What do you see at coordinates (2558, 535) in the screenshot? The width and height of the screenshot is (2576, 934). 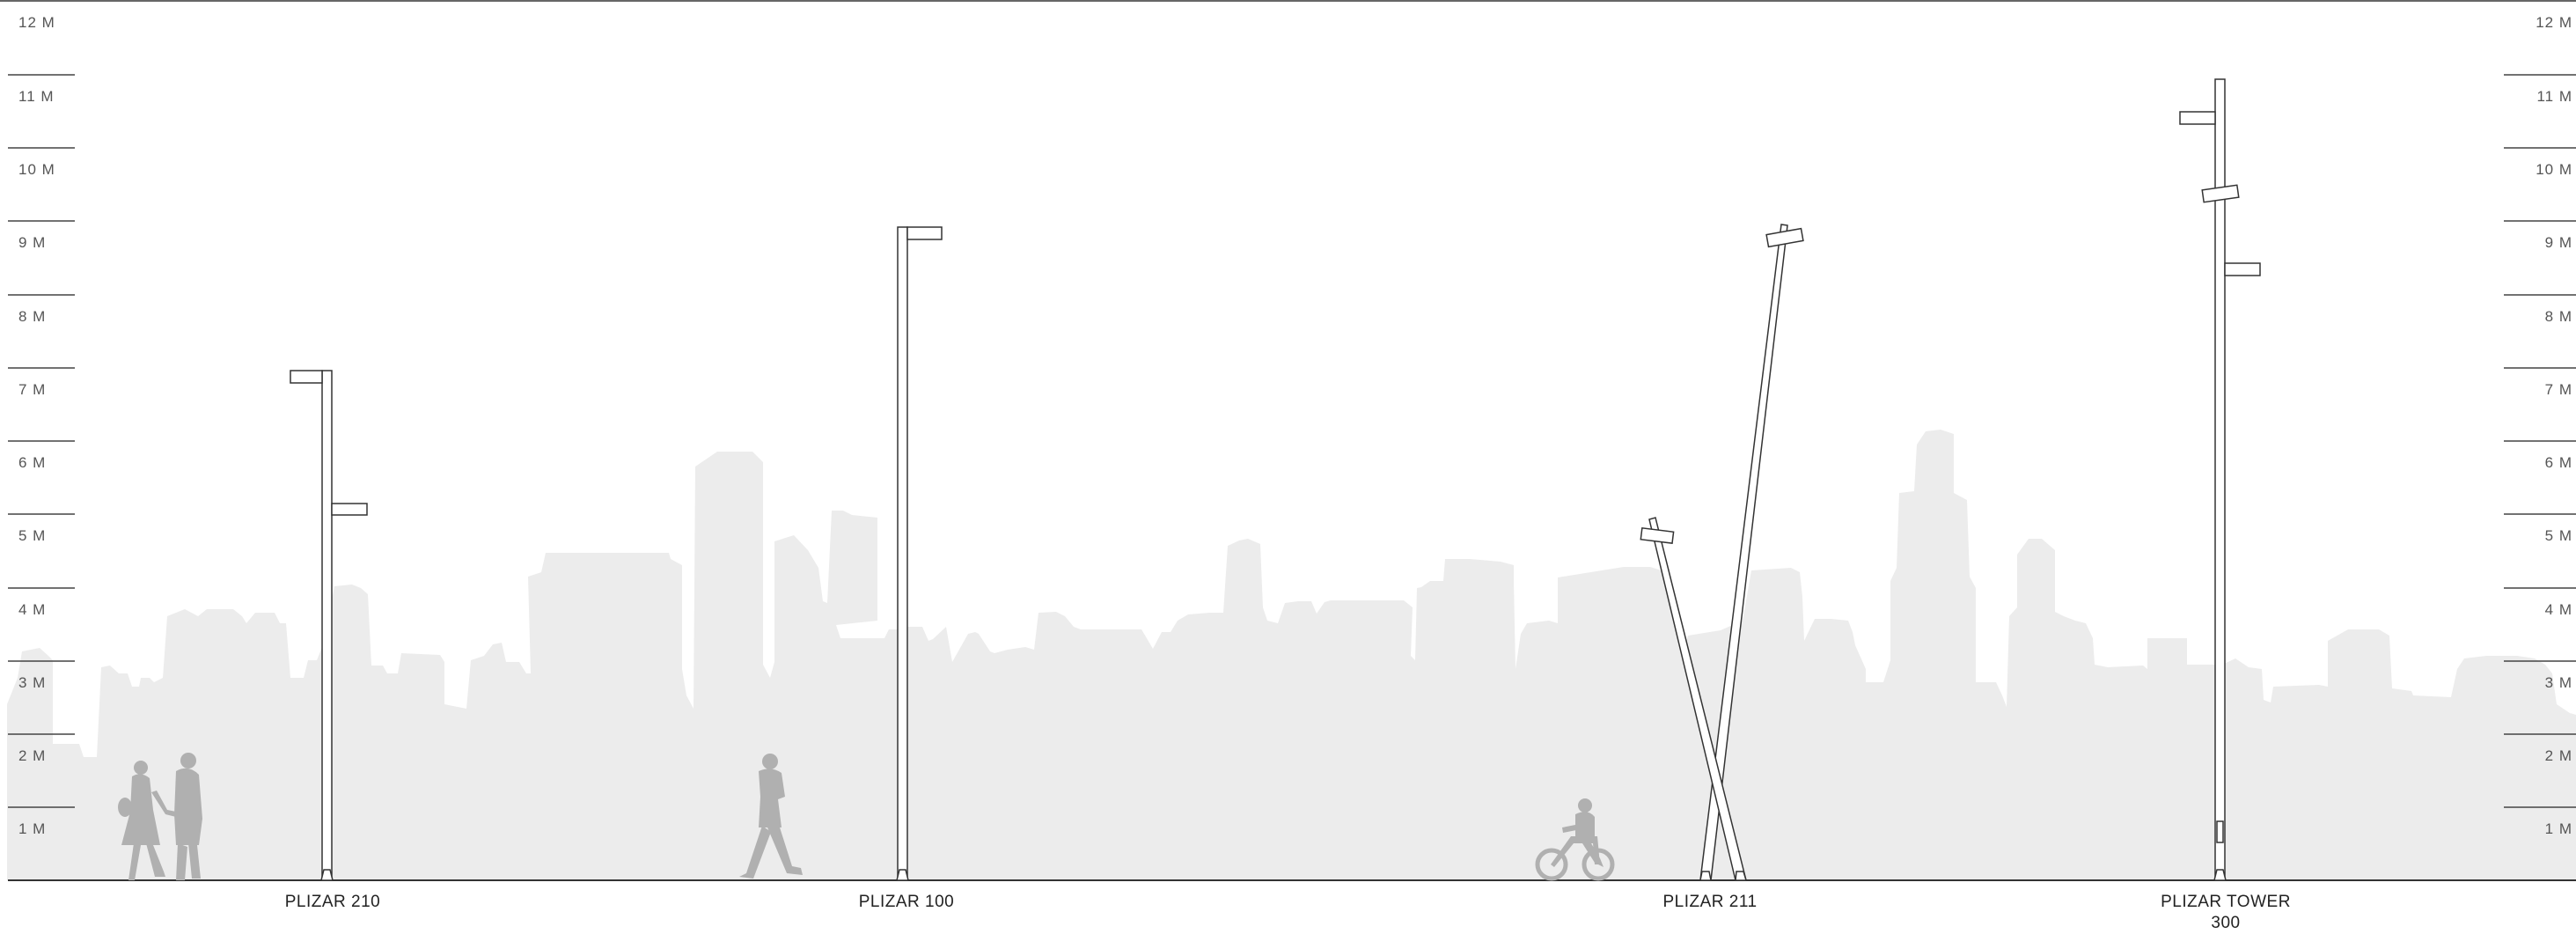 I see `meter-label-right-5: 5 M` at bounding box center [2558, 535].